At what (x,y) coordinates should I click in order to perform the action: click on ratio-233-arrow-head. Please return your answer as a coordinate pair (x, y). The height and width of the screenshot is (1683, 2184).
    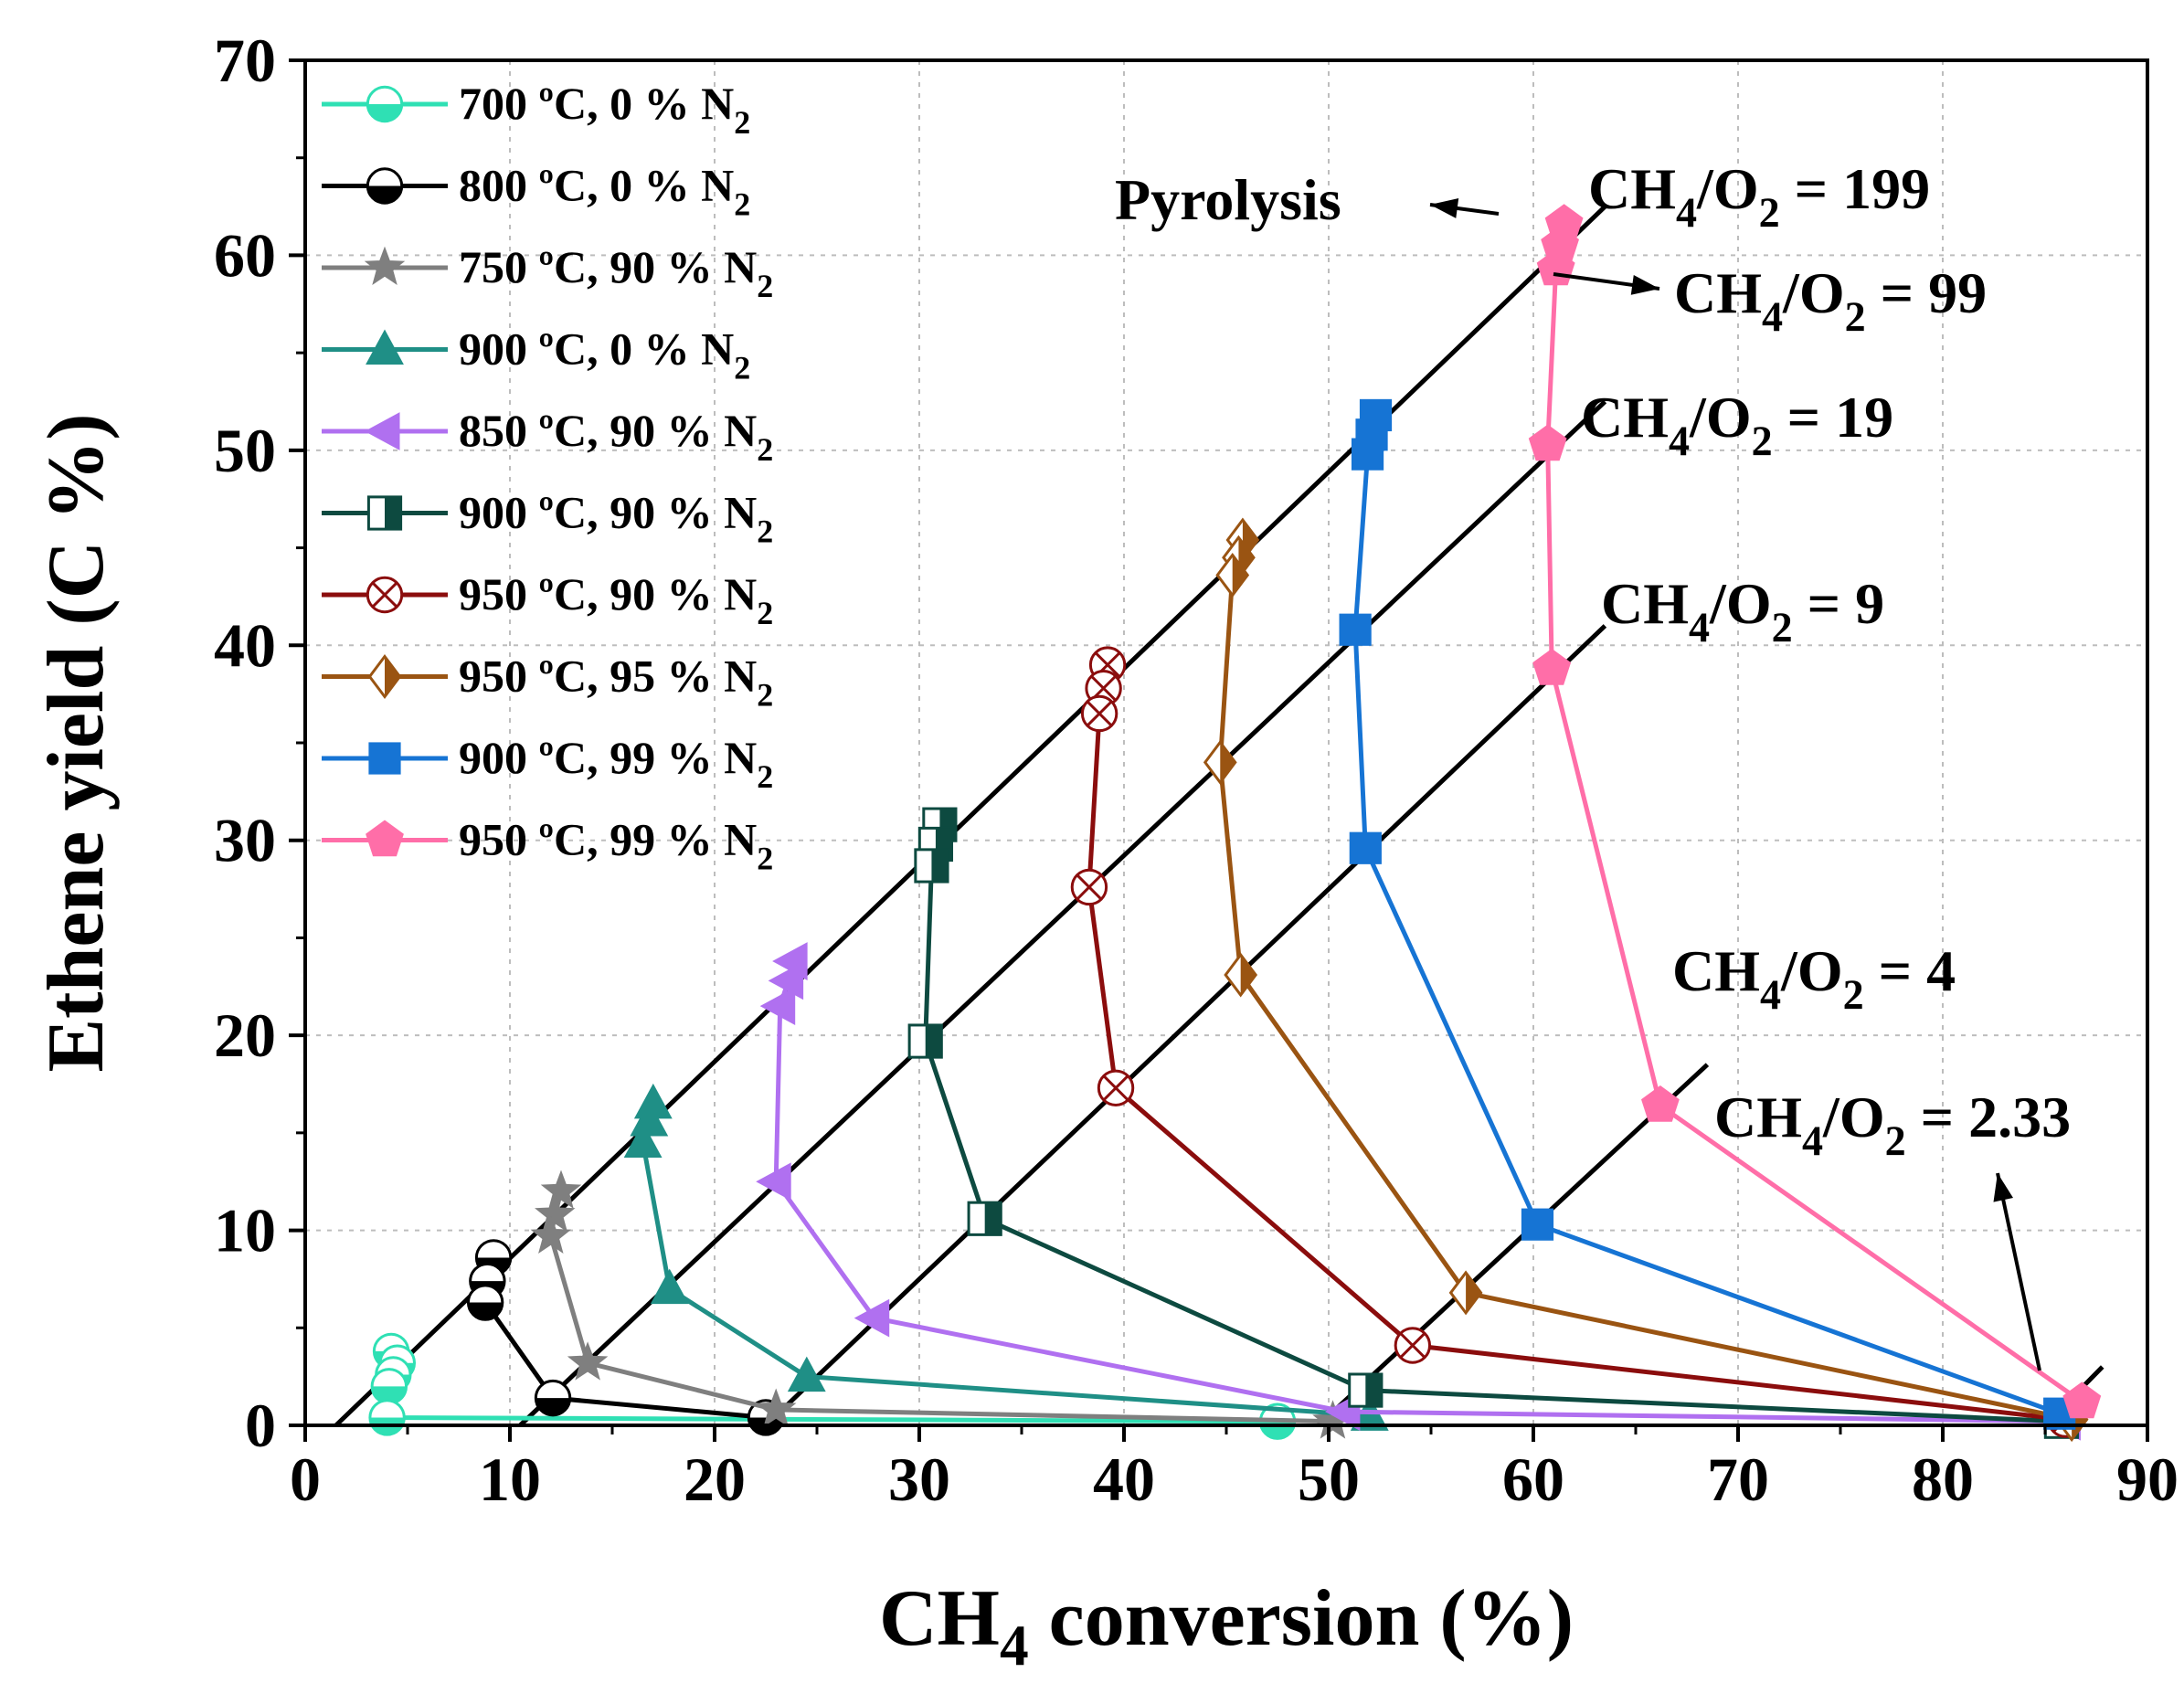
    Looking at the image, I should click on (2004, 1187).